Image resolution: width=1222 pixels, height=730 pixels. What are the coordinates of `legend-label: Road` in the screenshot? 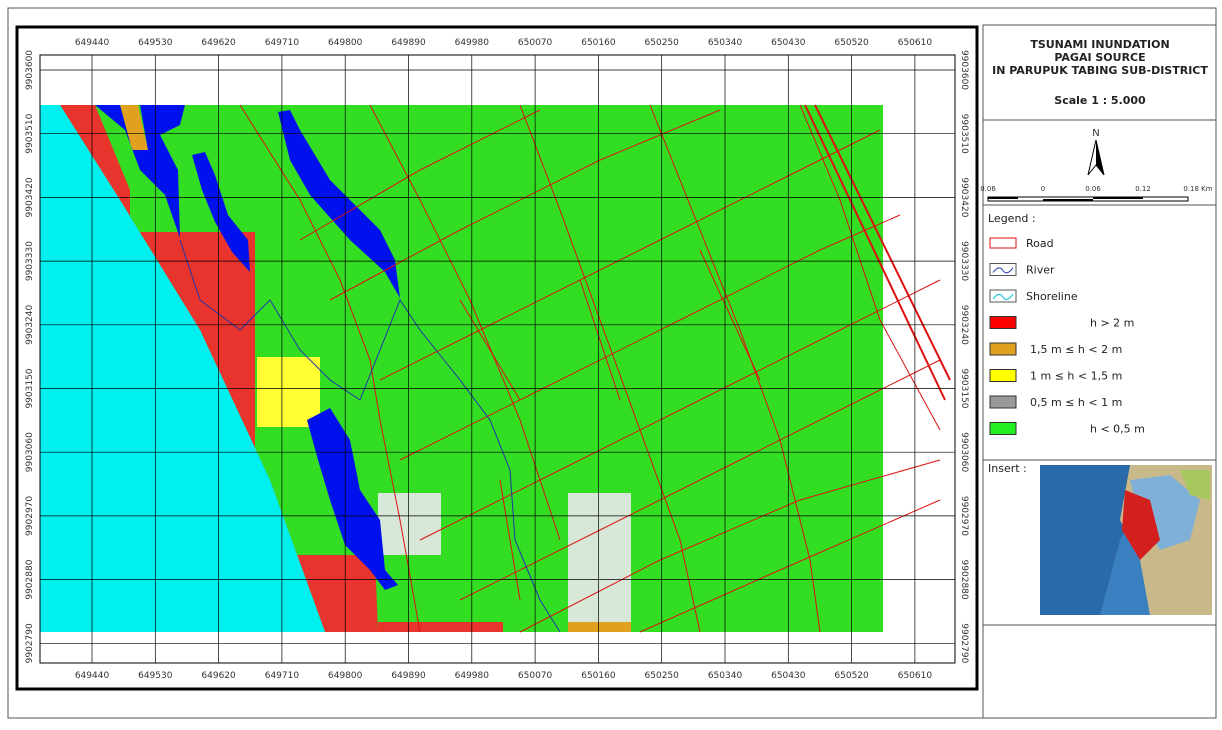 It's located at (1040, 243).